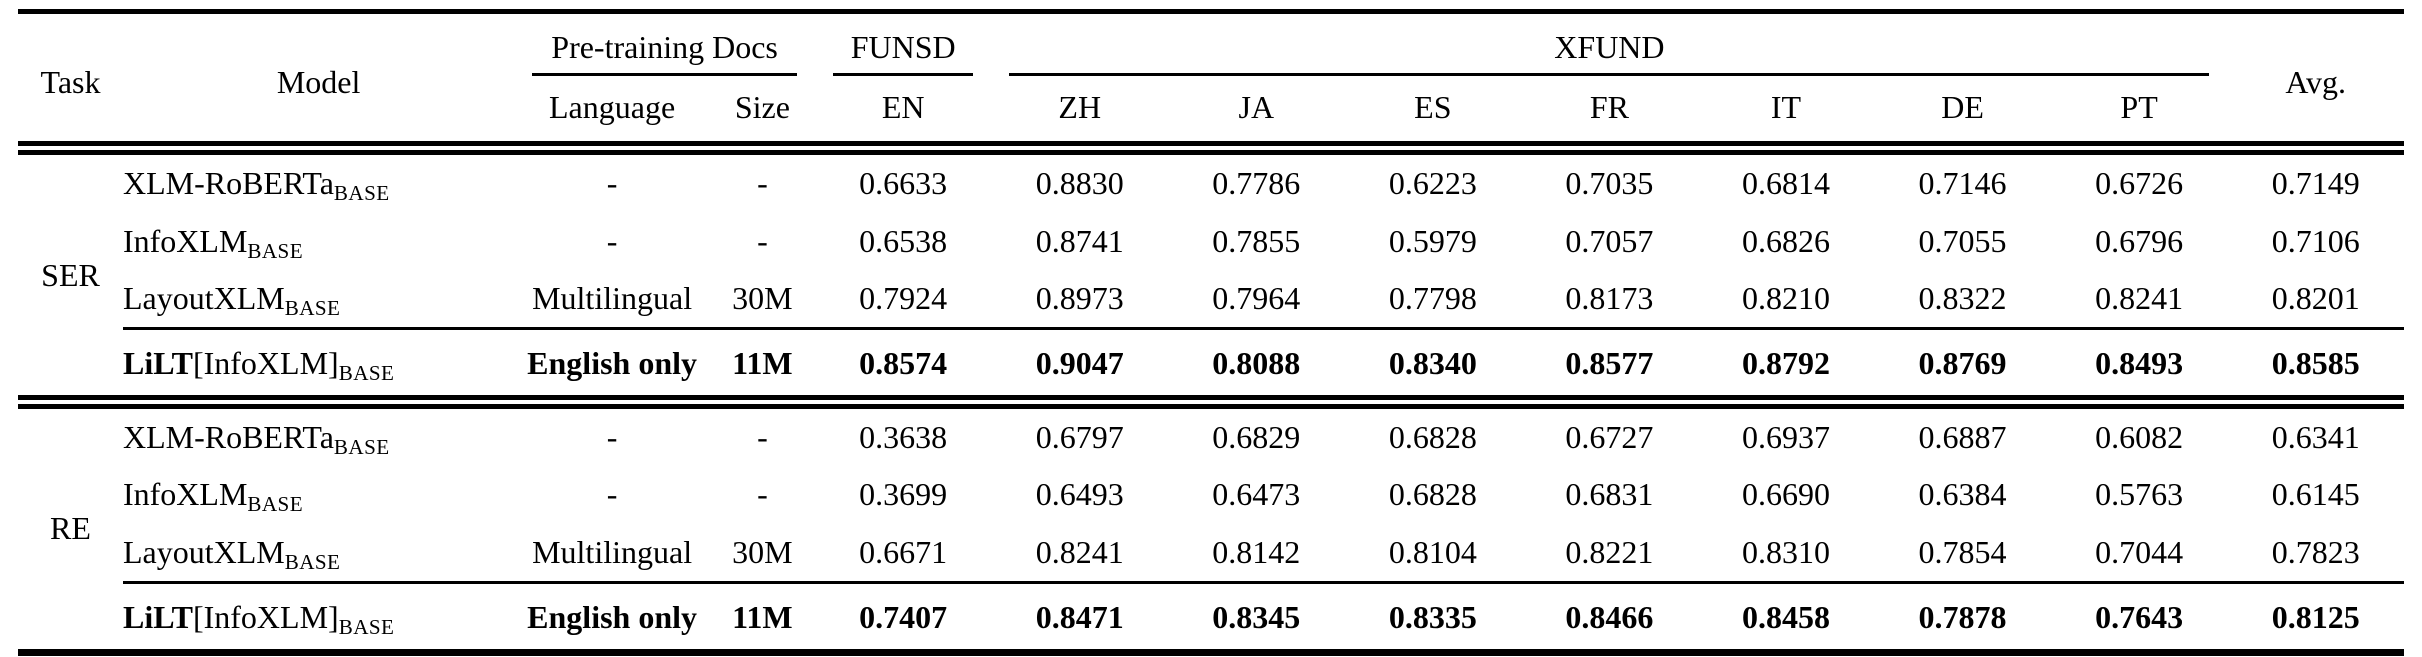 The width and height of the screenshot is (2422, 657). What do you see at coordinates (318, 494) in the screenshot?
I see `cell-model: InfoXLMBASE` at bounding box center [318, 494].